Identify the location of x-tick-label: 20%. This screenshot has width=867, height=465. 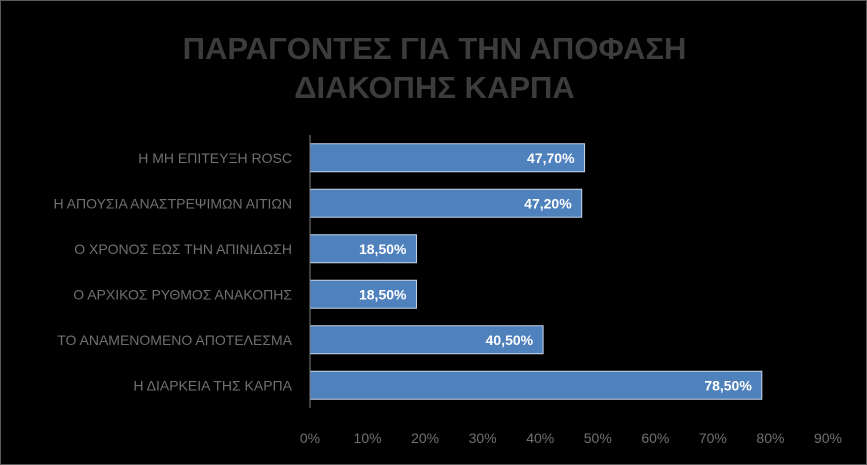
(425, 438).